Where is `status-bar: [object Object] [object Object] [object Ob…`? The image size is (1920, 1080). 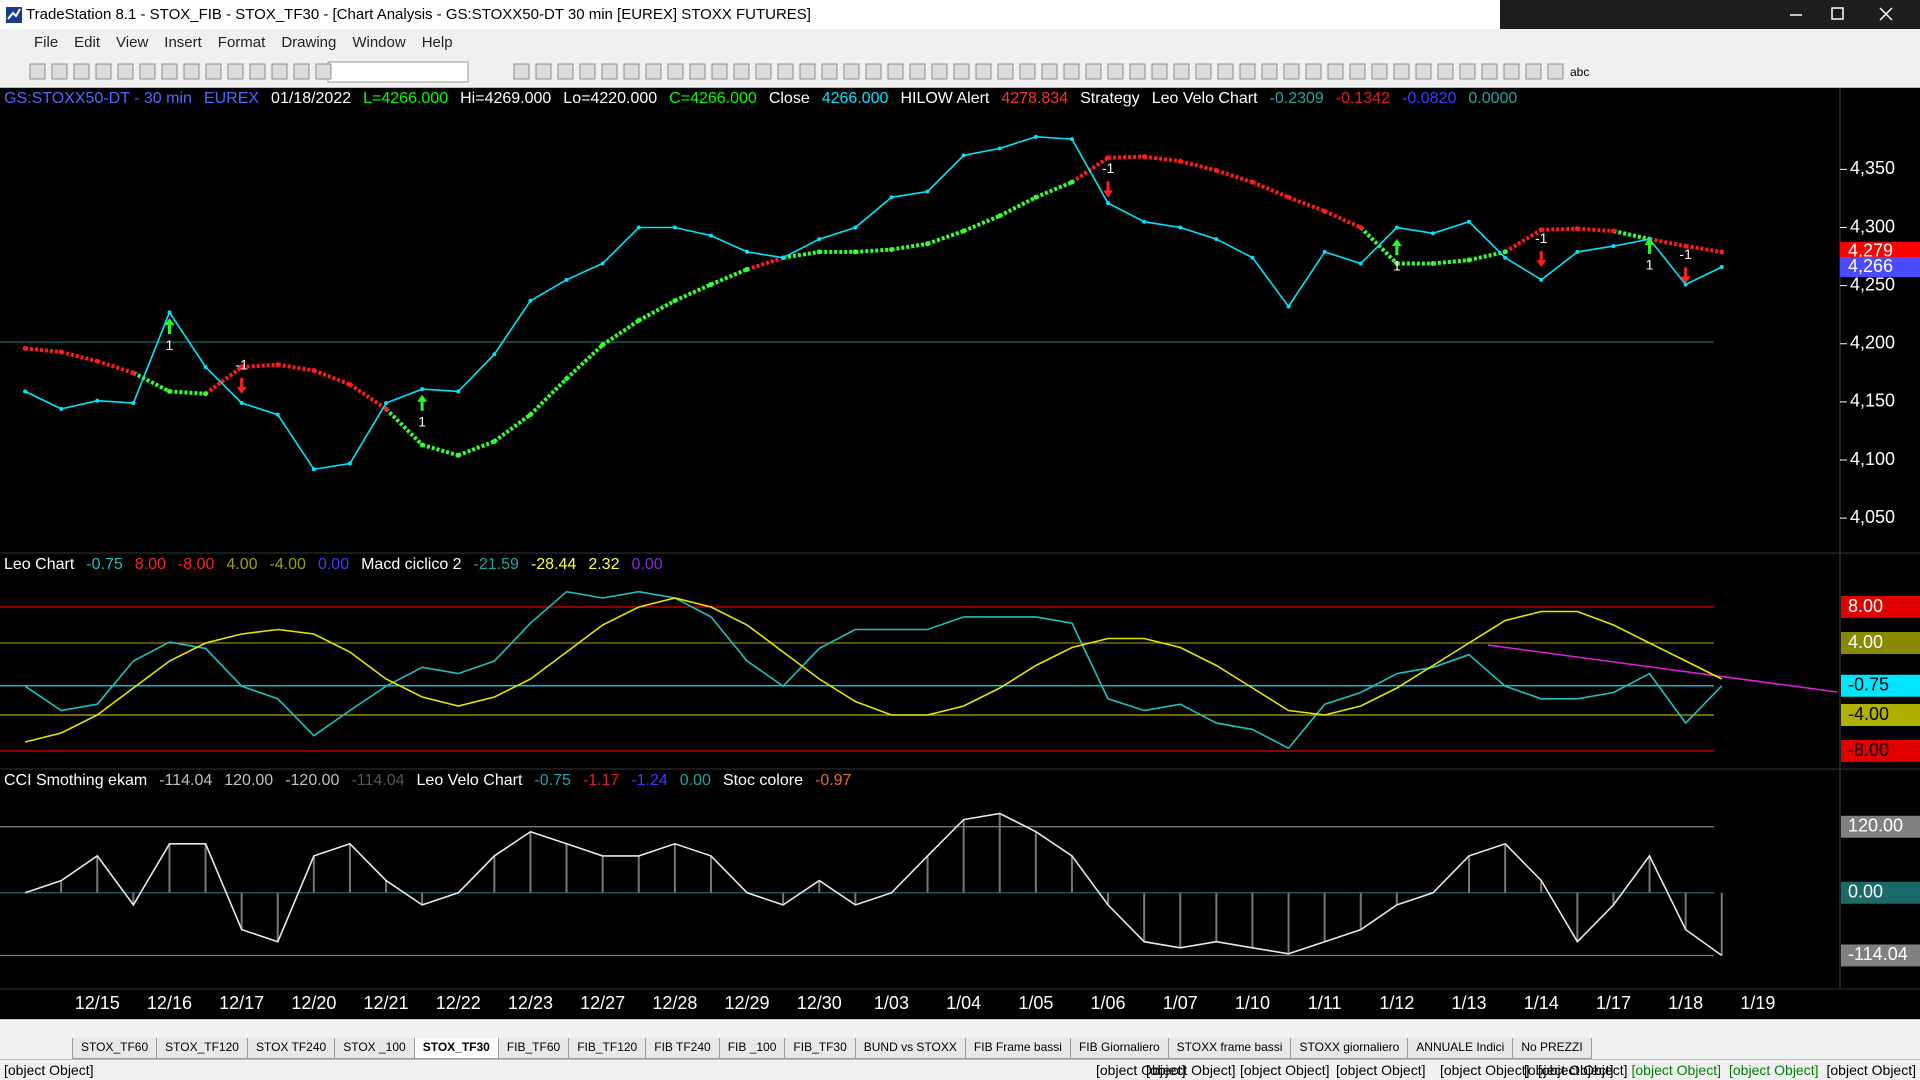 status-bar: [object Object] [object Object] [object Ob… is located at coordinates (960, 1069).